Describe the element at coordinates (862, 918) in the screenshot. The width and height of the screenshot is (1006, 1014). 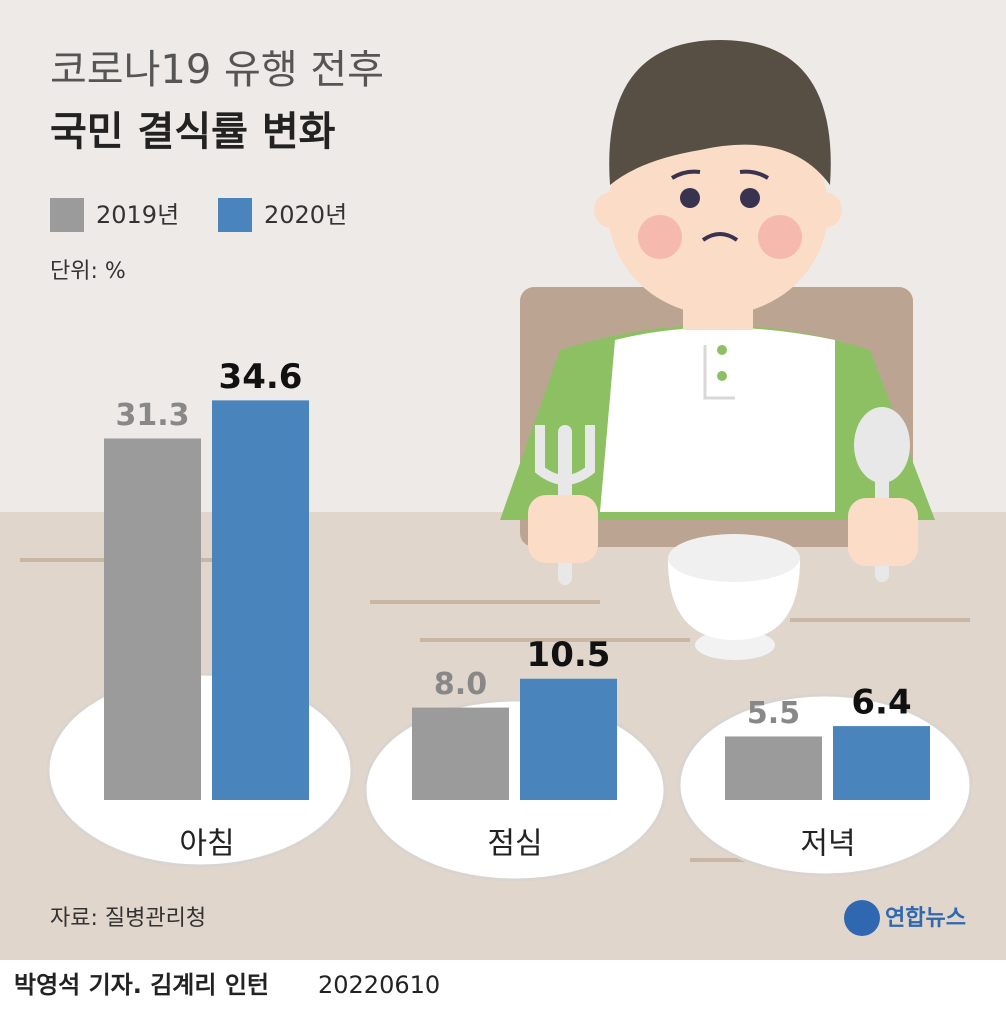
I see `logo-mark` at that location.